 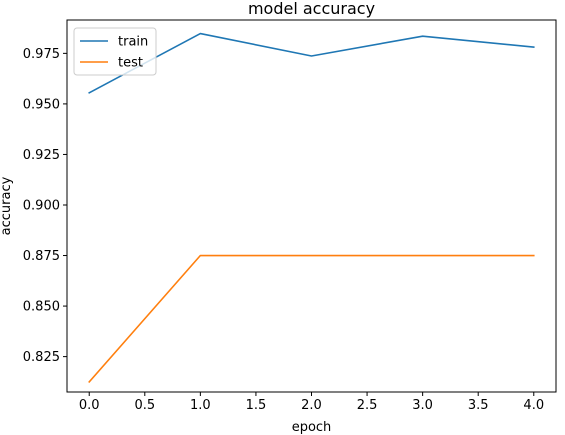 I want to click on x-tick-label: 3.5, so click(x=478, y=405).